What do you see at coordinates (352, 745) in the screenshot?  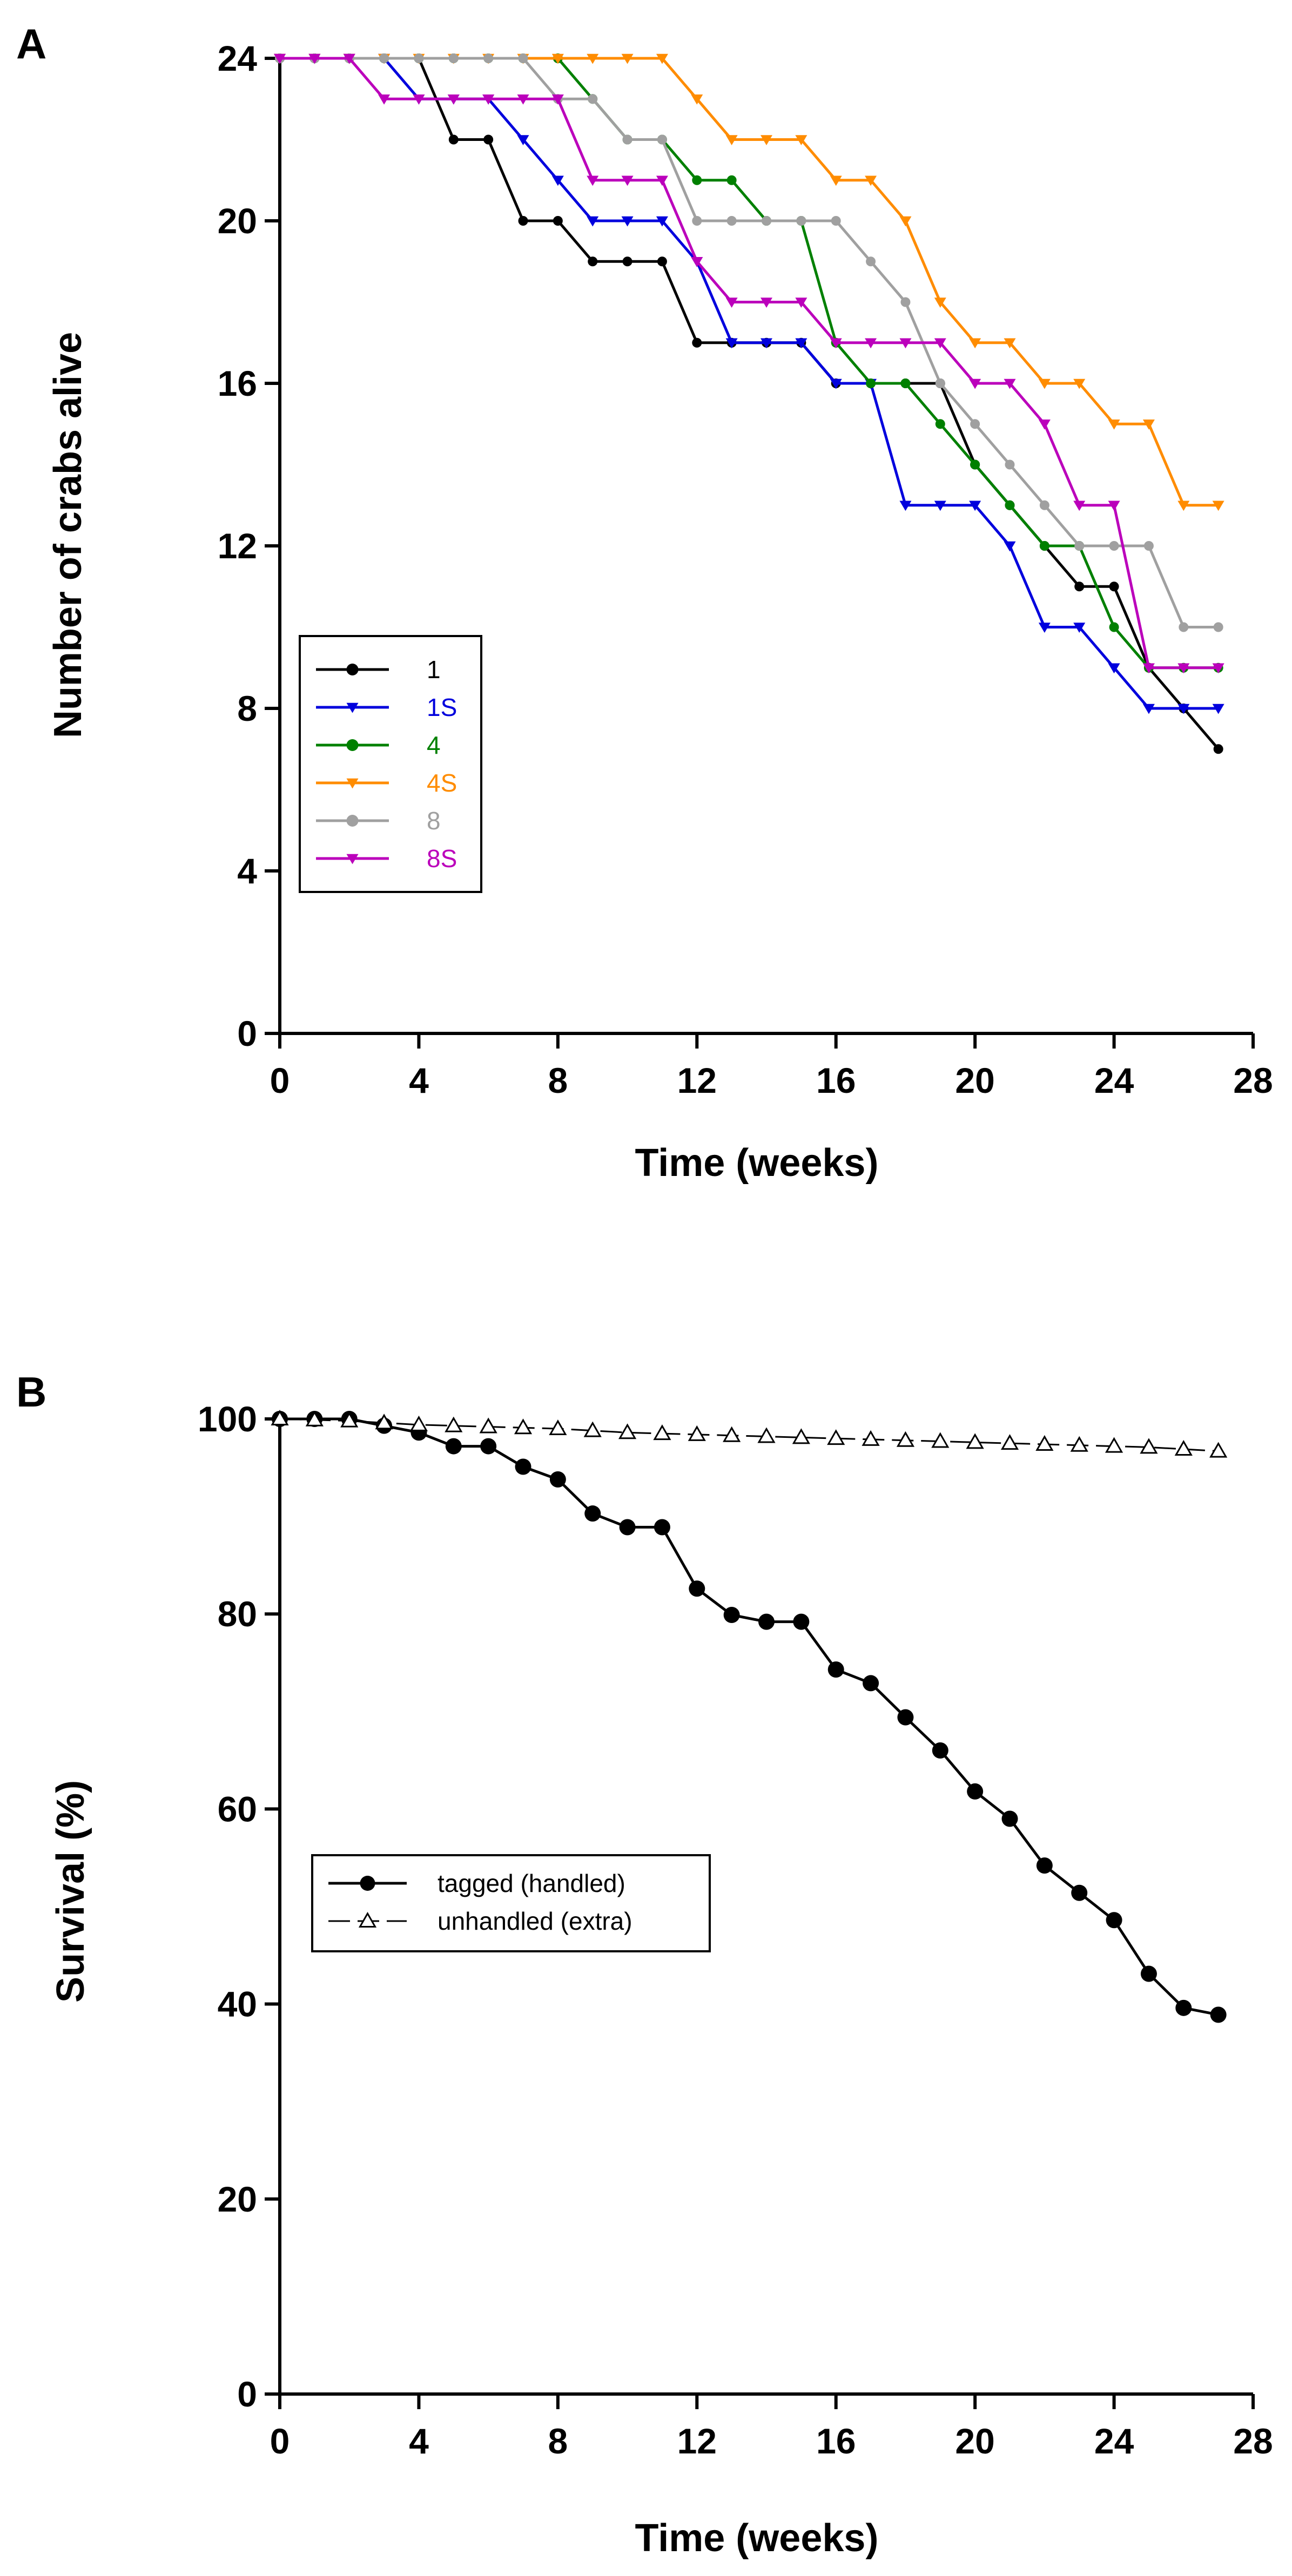 I see `panel-a-legend-marker` at bounding box center [352, 745].